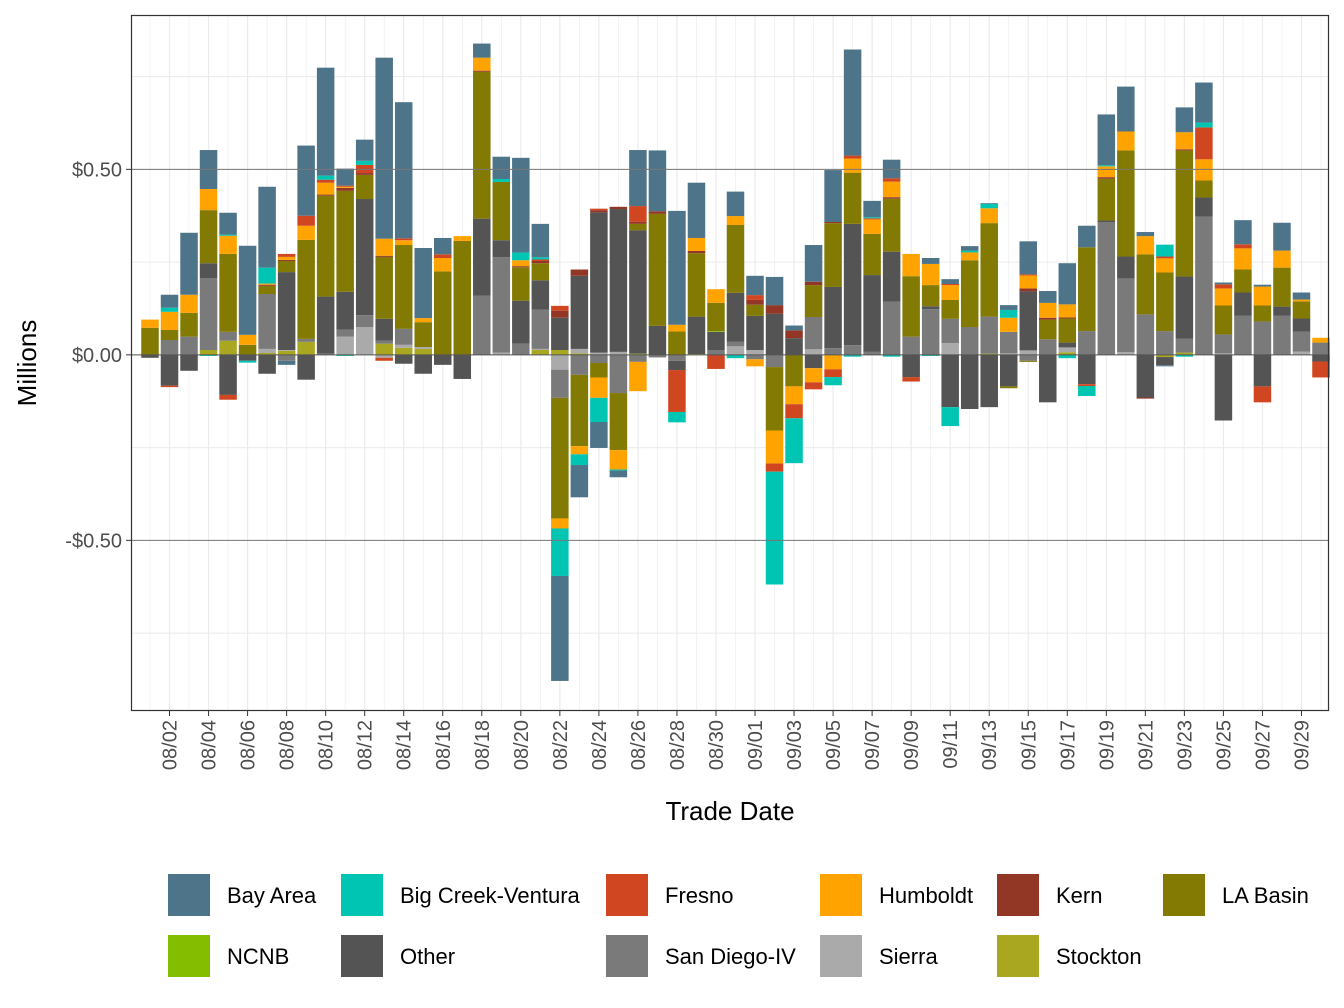 This screenshot has width=1344, height=1008. I want to click on x-tick-label: 08/02, so click(171, 745).